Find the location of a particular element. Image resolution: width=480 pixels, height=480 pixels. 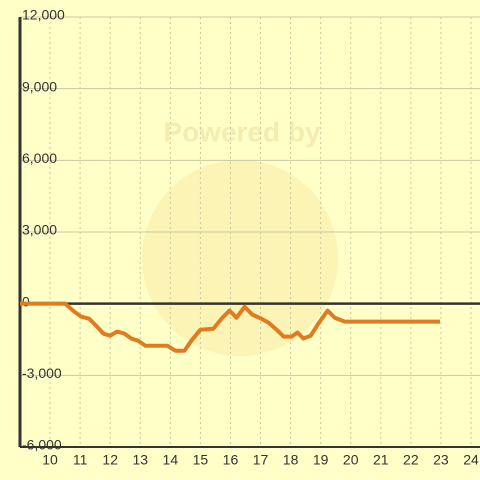

y-tick-label: -6,000 is located at coordinates (42, 445).